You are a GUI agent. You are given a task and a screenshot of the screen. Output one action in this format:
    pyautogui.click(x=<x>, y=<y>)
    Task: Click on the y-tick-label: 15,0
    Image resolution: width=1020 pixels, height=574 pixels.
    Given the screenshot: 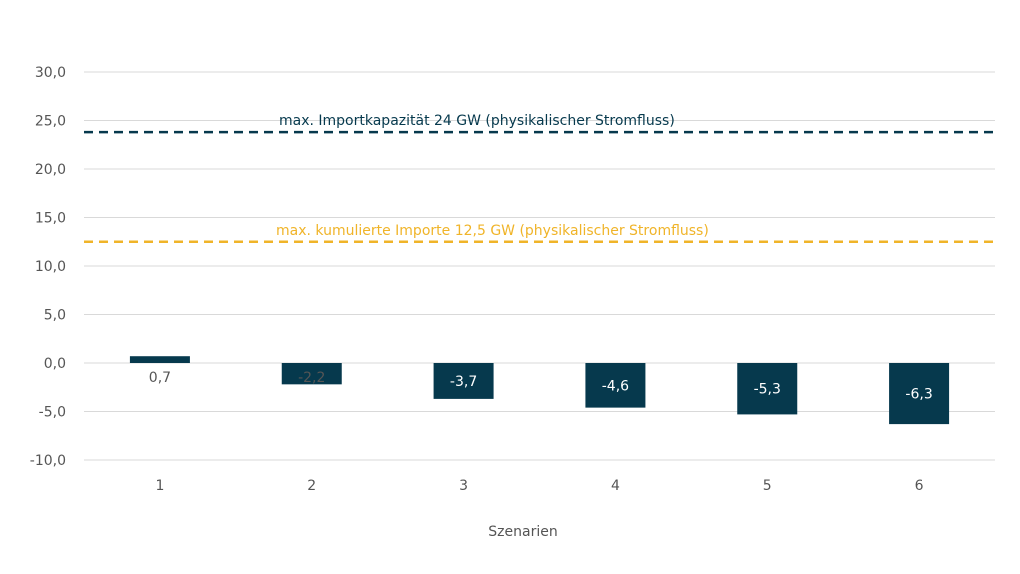 What is the action you would take?
    pyautogui.click(x=50, y=219)
    